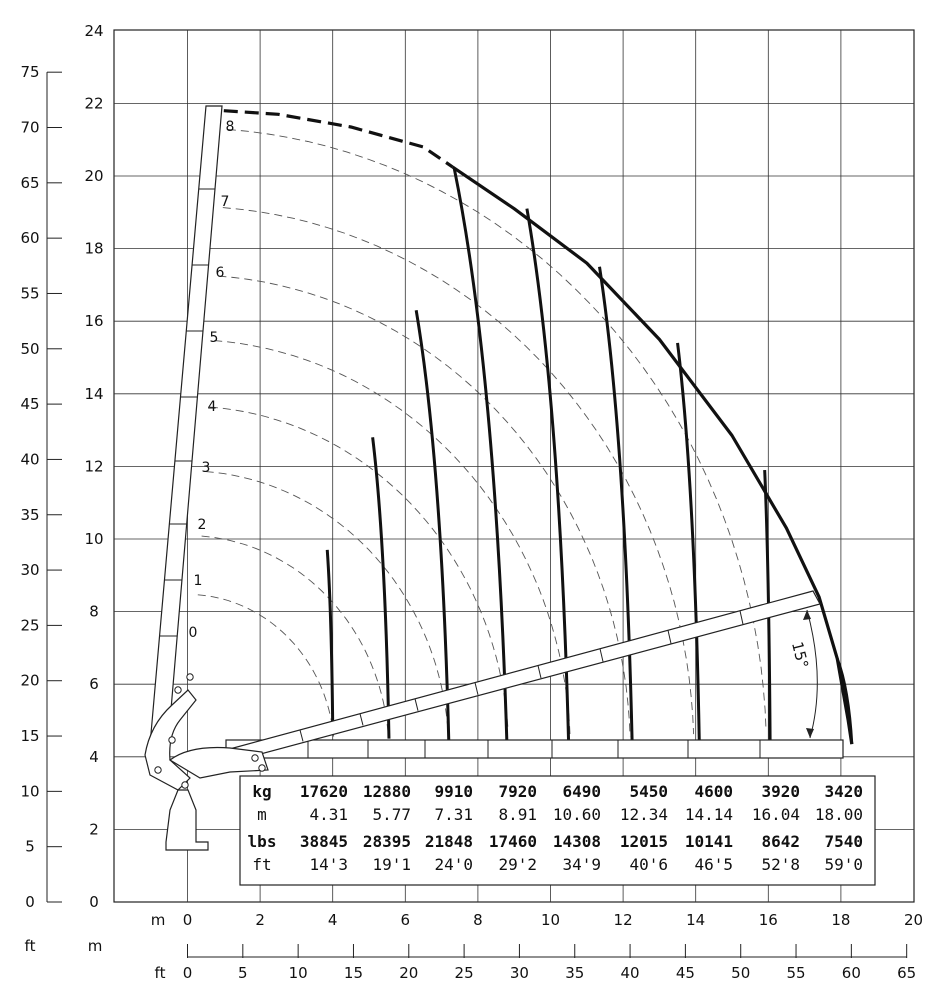  I want to click on load-table-frame, so click(557, 830).